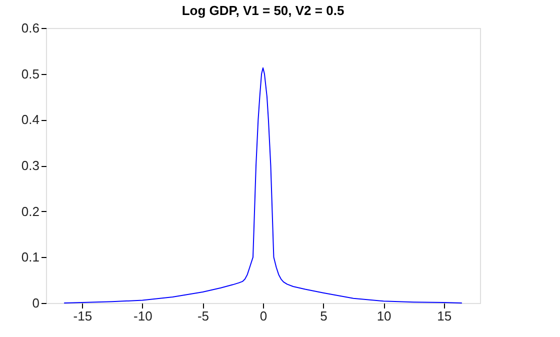  I want to click on y-tick-label: 0.6, so click(30, 28).